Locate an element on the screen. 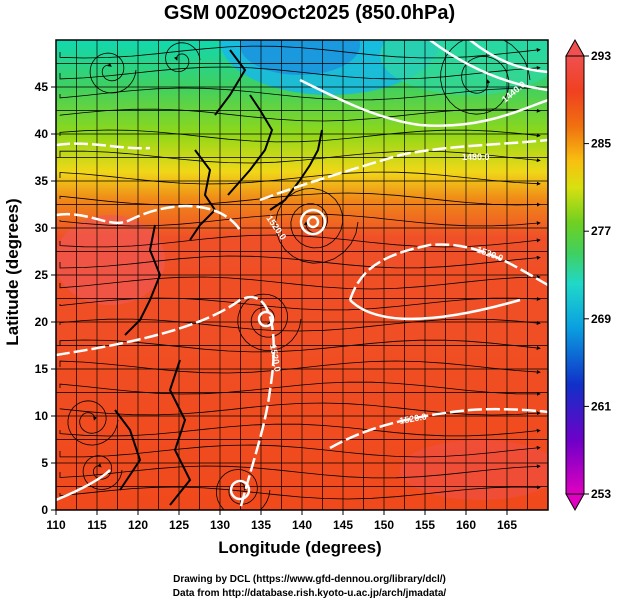 The image size is (619, 605). colorbar-tick-label: 293 is located at coordinates (601, 56).